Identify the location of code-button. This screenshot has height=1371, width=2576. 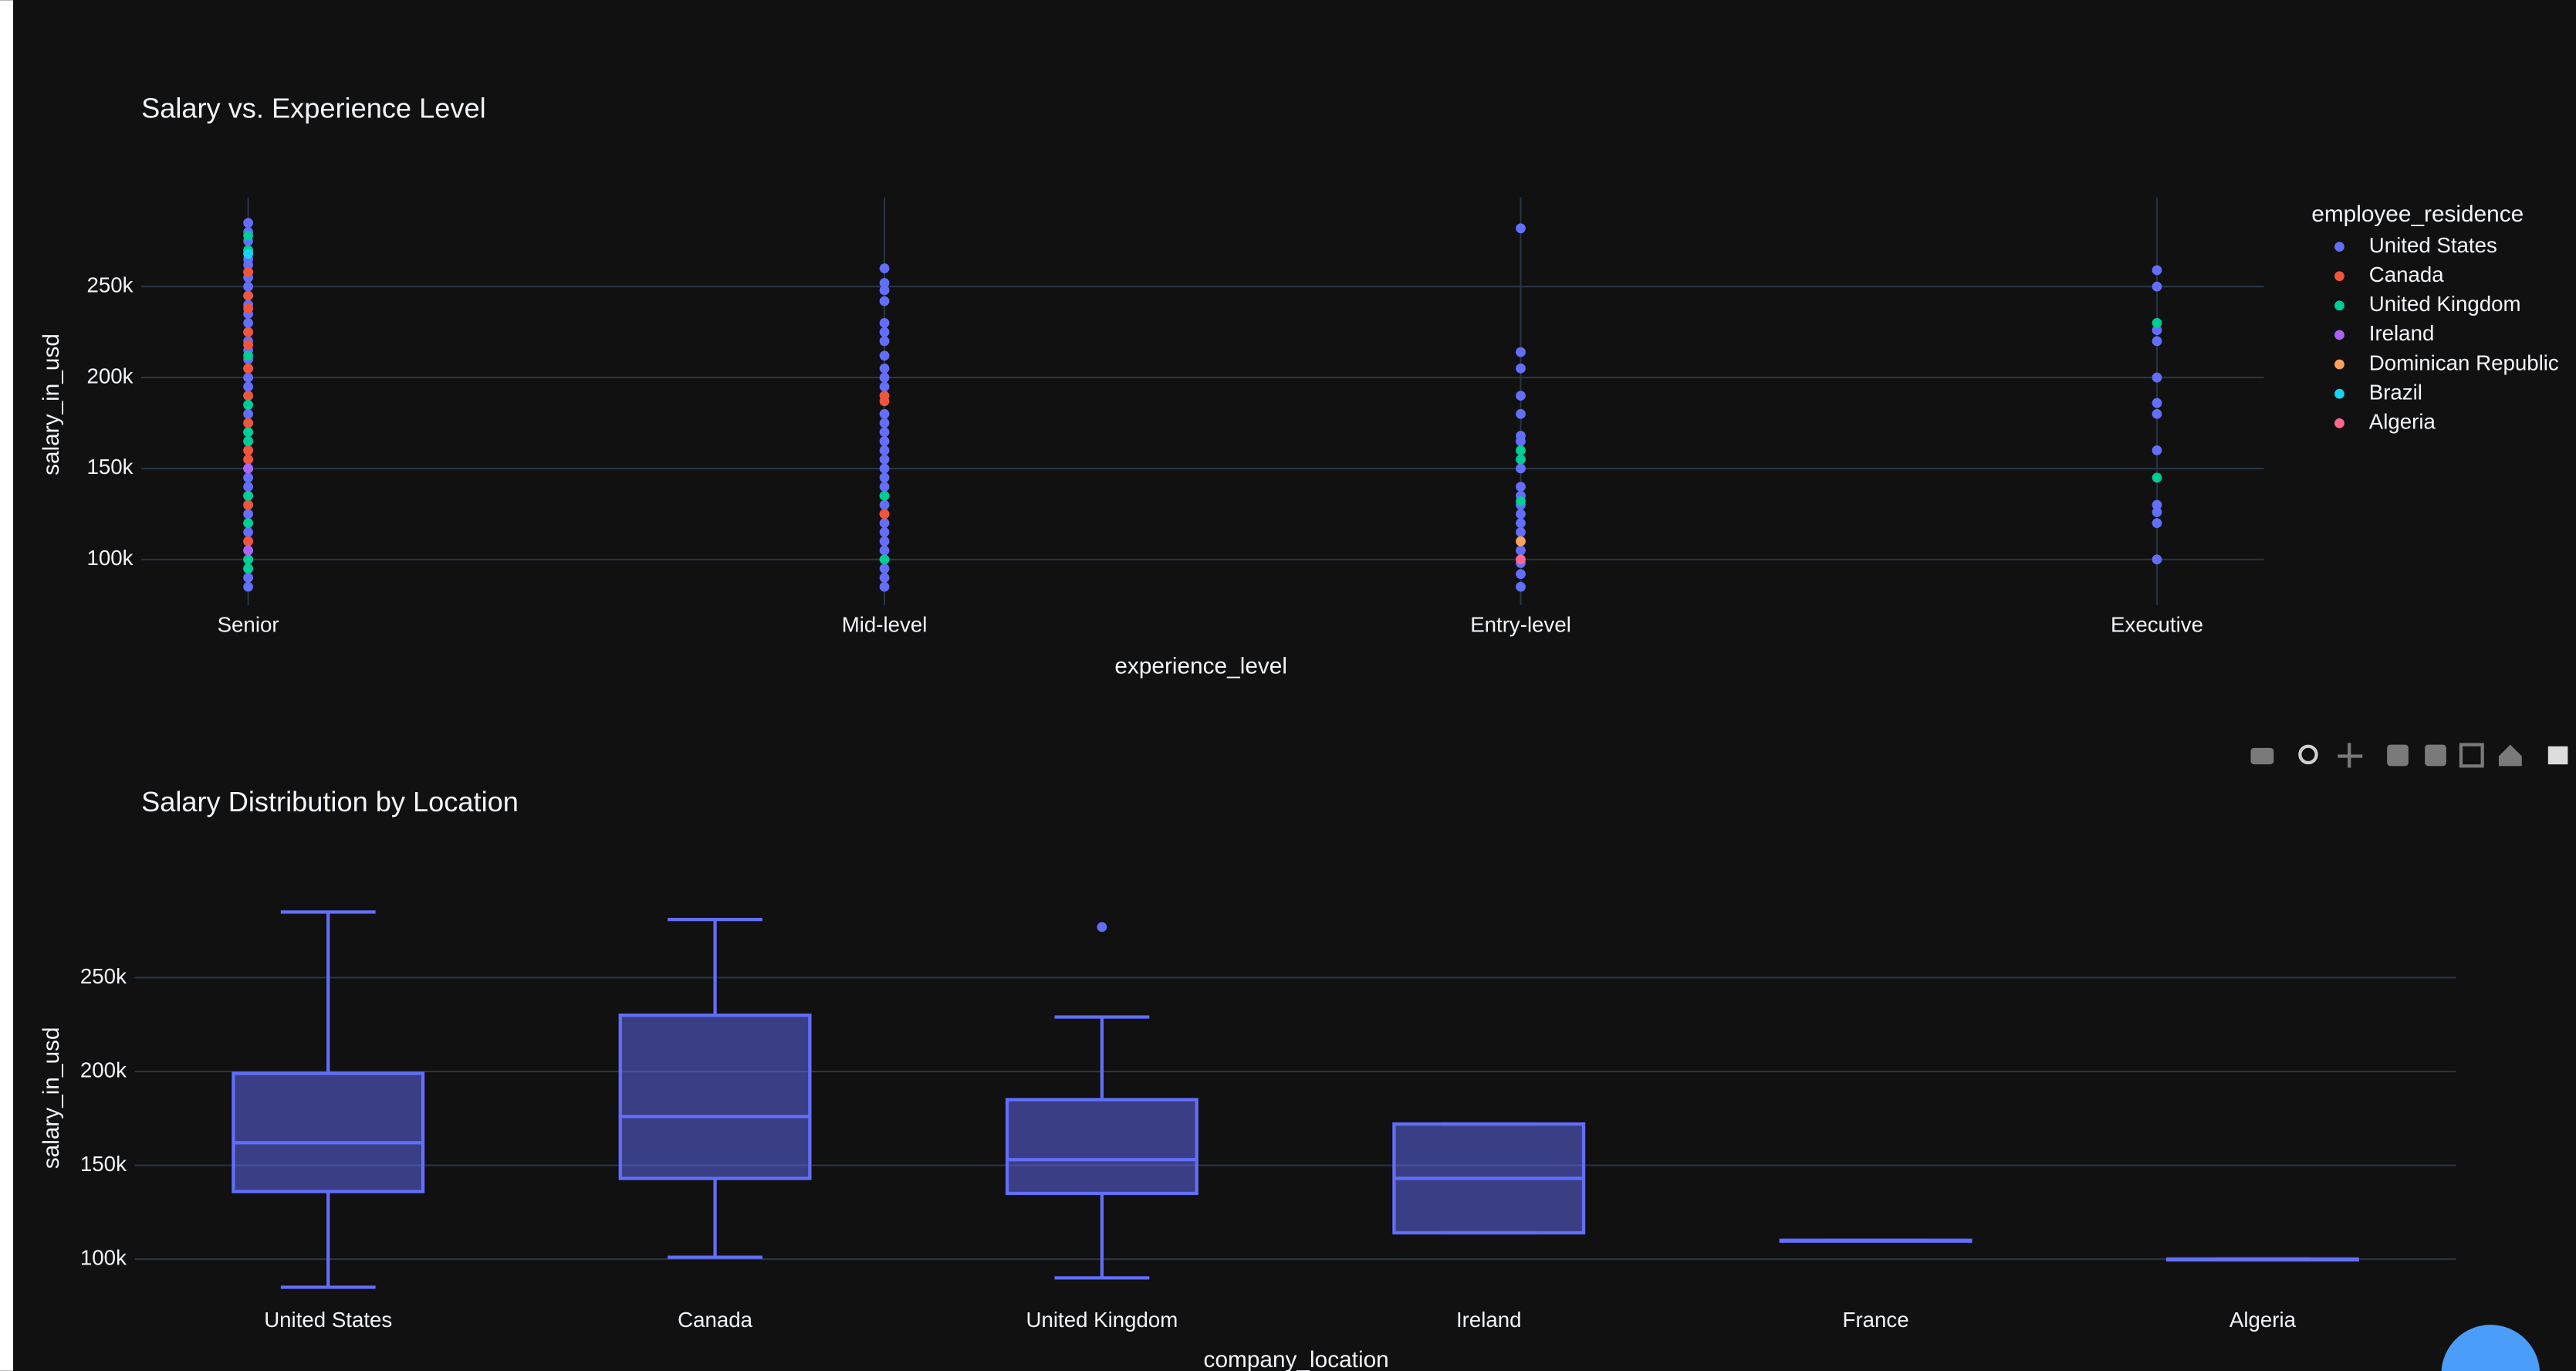
(2491, 1348).